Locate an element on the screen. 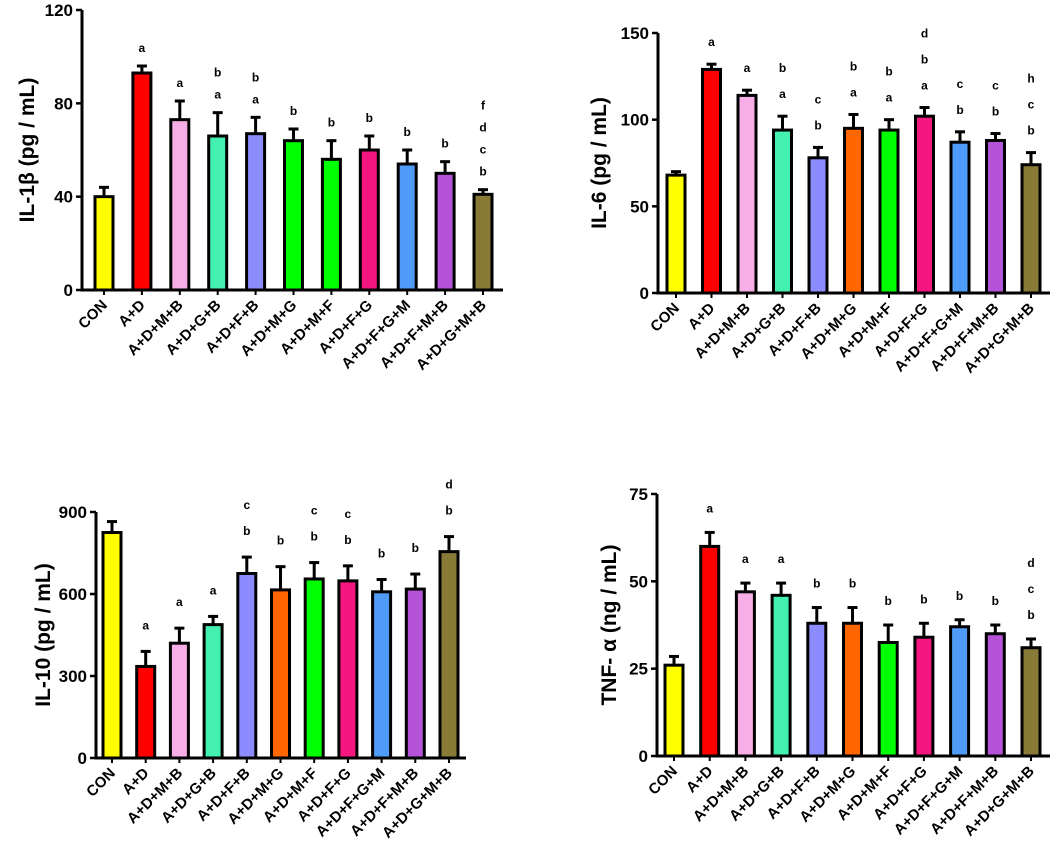 The height and width of the screenshot is (864, 1052). y-tick-label: 600 is located at coordinates (73, 594).